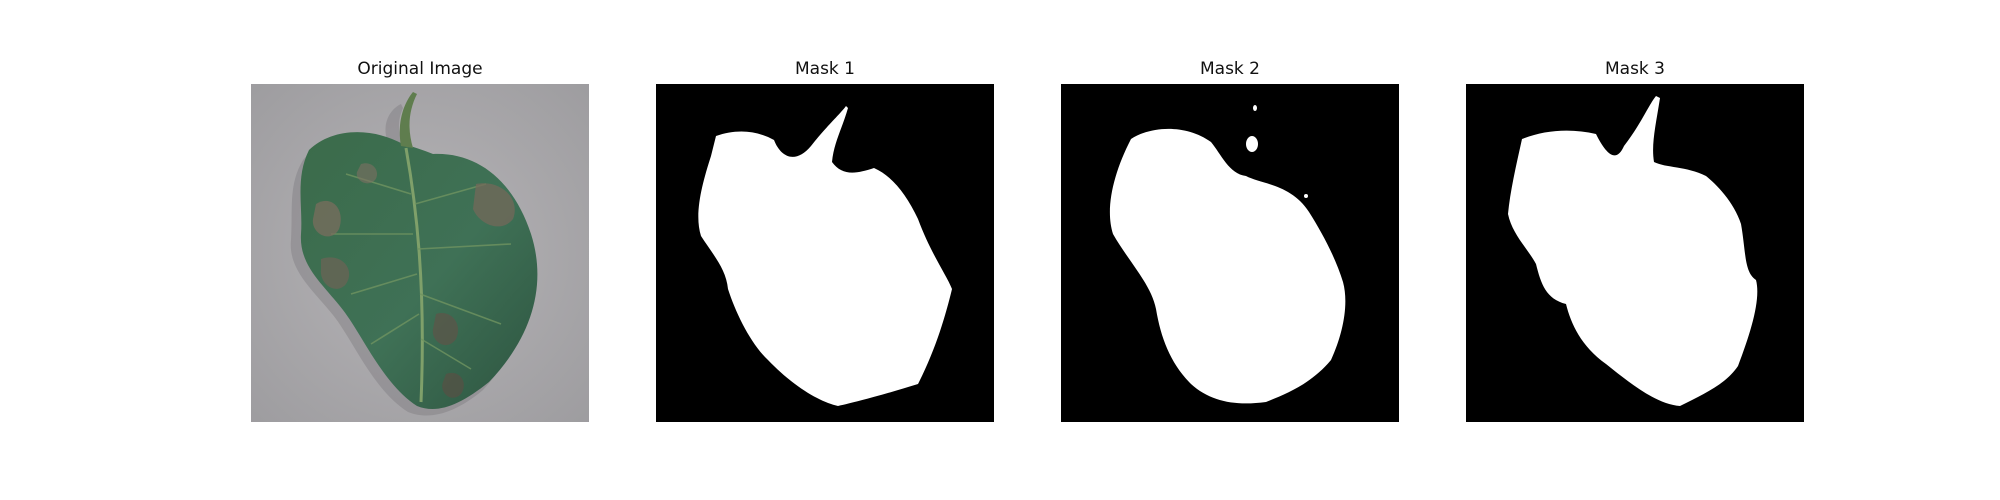 This screenshot has height=500, width=2000. What do you see at coordinates (420, 253) in the screenshot?
I see `leaf-photo` at bounding box center [420, 253].